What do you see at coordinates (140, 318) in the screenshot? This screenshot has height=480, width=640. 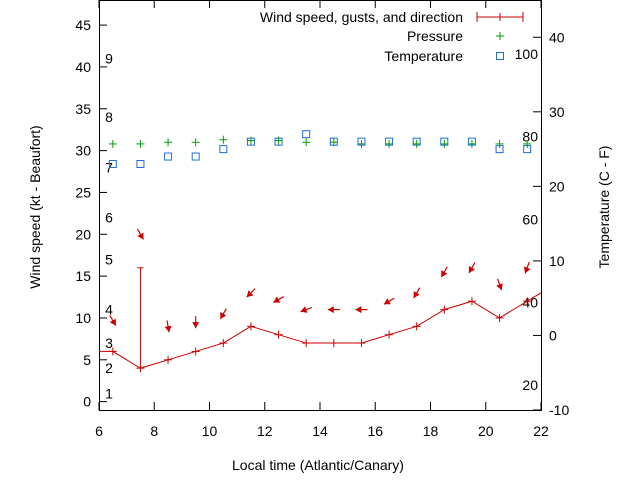 I see `wind-gust-bar` at bounding box center [140, 318].